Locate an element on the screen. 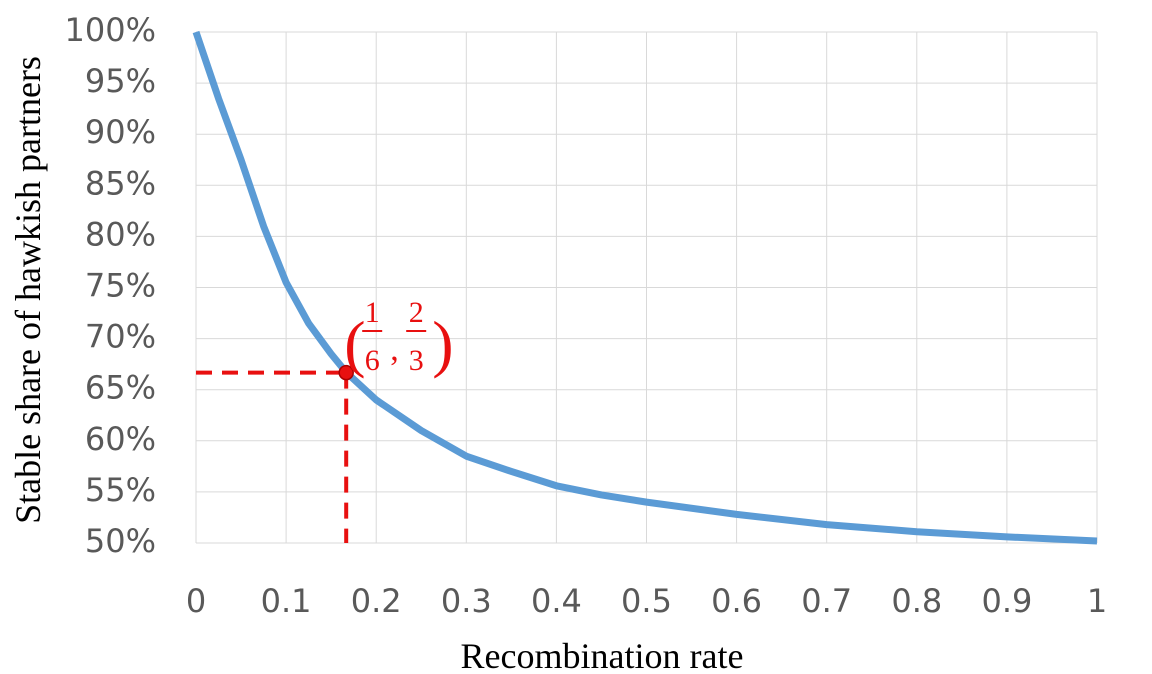 The width and height of the screenshot is (1152, 674). label-glyph: ( is located at coordinates (354, 343).